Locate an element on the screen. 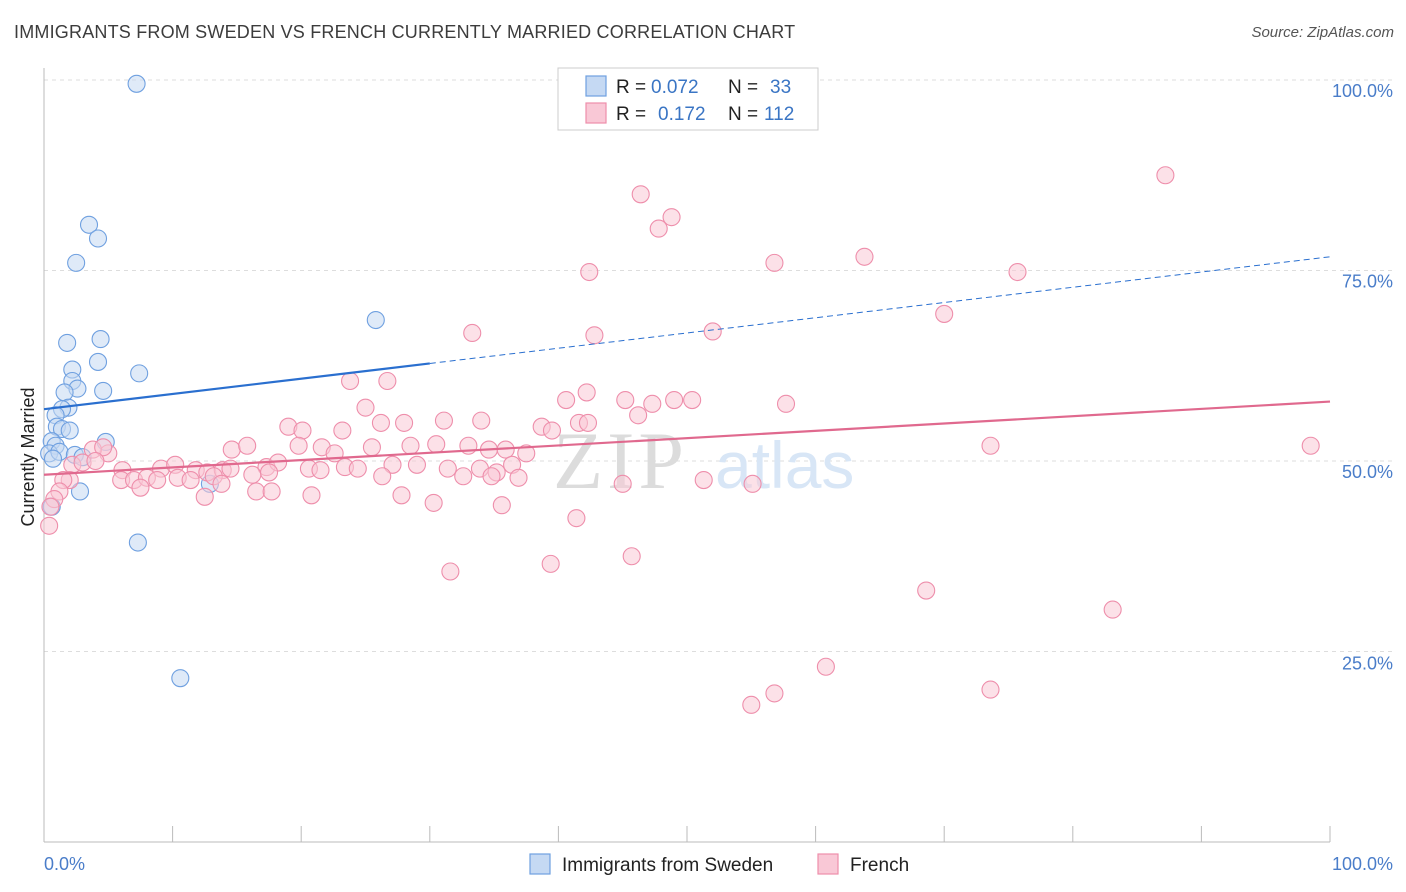 This screenshot has width=1406, height=892. legend-swatch-french is located at coordinates (596, 113).